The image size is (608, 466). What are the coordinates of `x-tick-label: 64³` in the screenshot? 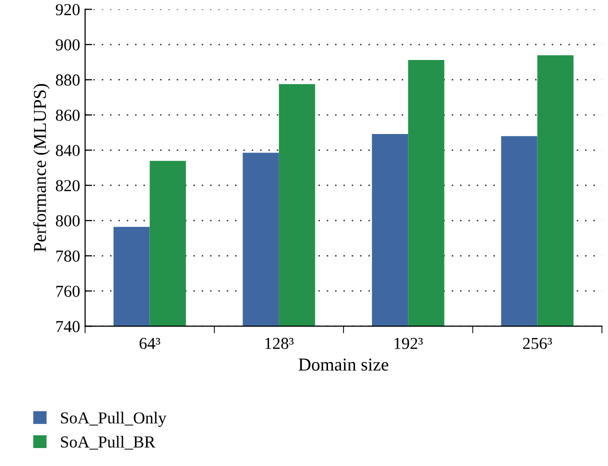 It's located at (150, 344).